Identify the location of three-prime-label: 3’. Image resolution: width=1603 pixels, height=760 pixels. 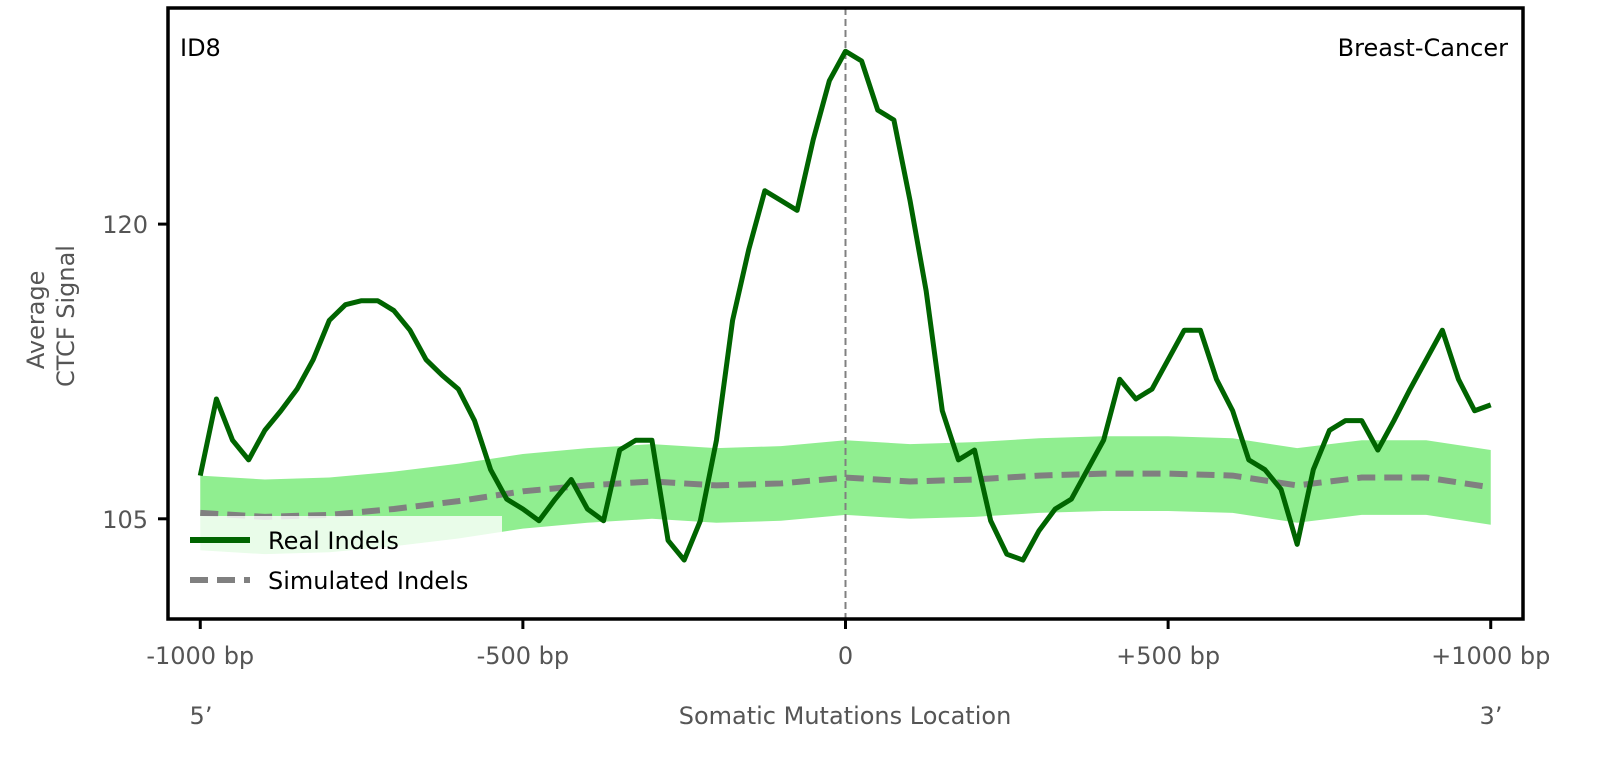
(1491, 716).